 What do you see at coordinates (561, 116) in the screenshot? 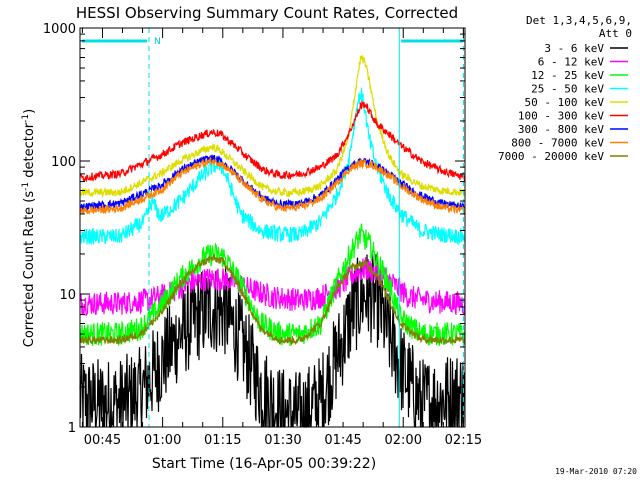
I see `legend-label-5: 100 - 300 keV` at bounding box center [561, 116].